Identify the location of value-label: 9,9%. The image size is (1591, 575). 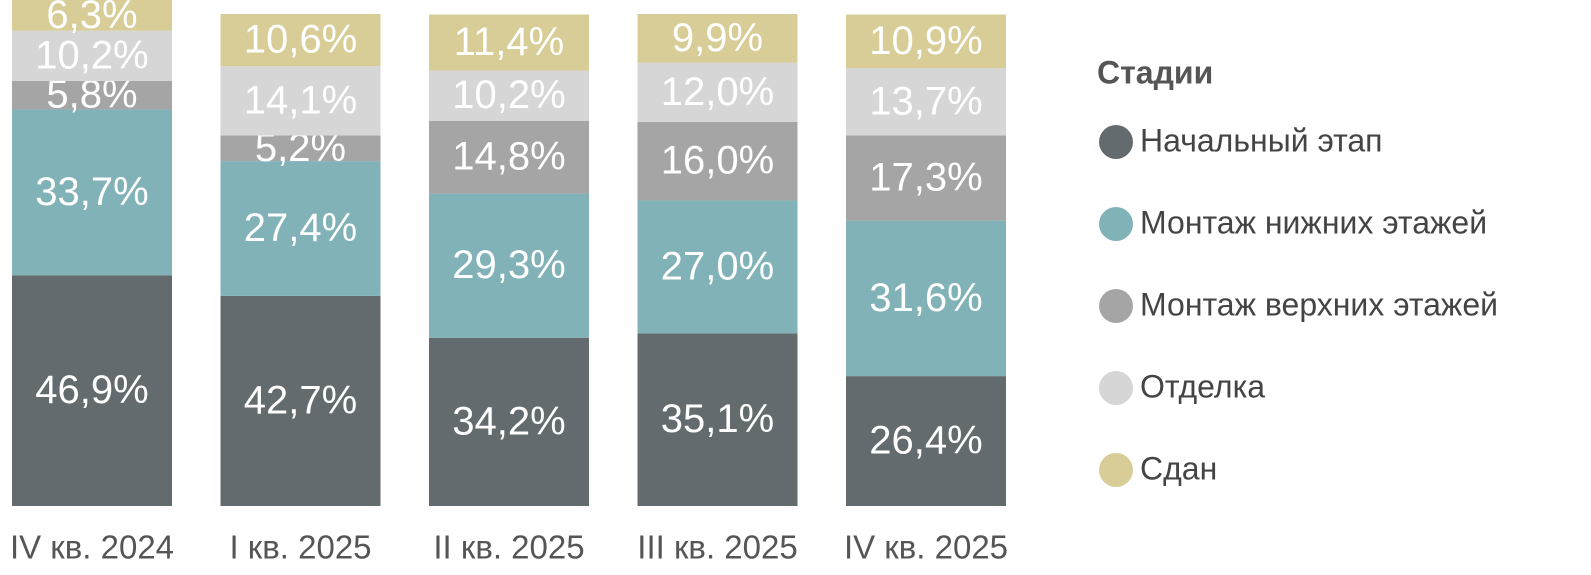
(717, 38).